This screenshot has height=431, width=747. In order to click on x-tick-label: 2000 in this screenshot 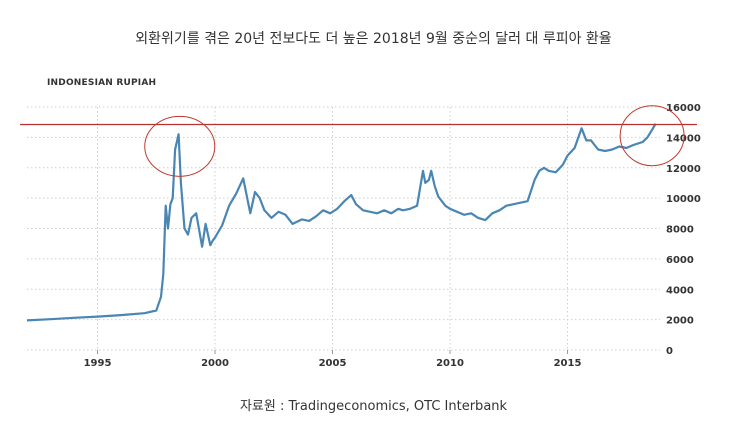, I will do `click(215, 363)`.